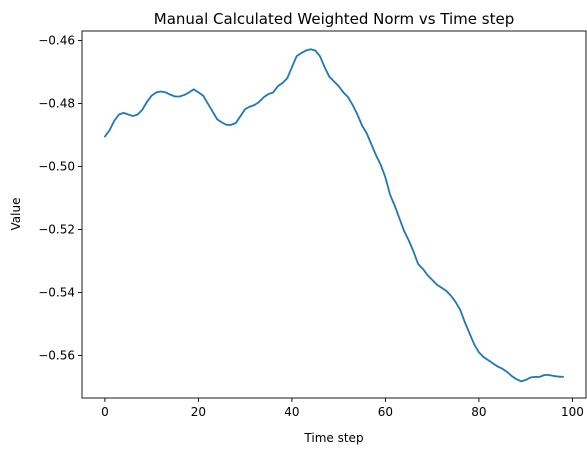  Describe the element at coordinates (56, 40) in the screenshot. I see `y-tick-label: −0.46` at that location.